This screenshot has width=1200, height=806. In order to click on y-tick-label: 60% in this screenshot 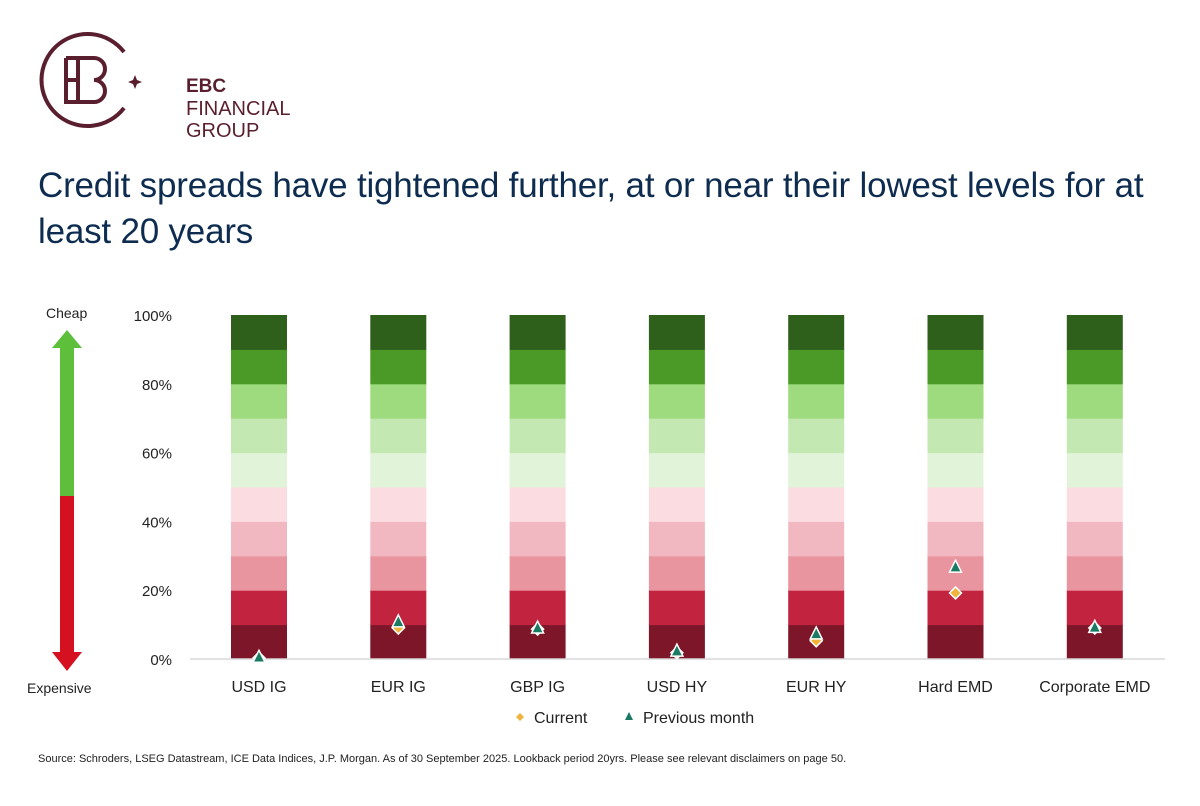, I will do `click(157, 454)`.